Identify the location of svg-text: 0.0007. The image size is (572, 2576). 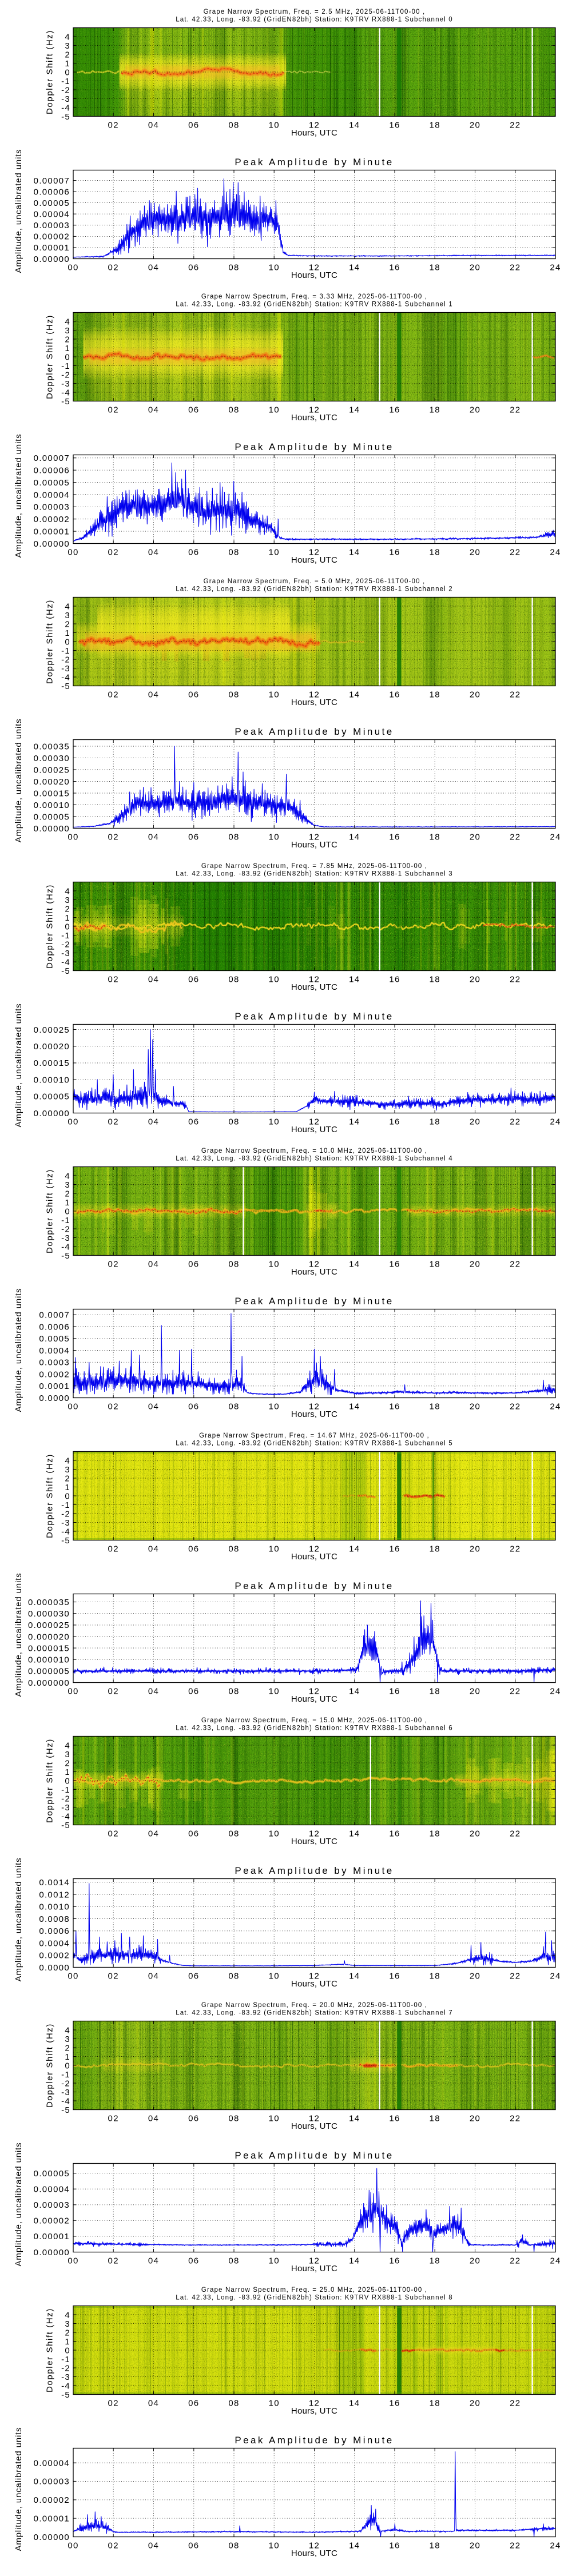
(54, 1316).